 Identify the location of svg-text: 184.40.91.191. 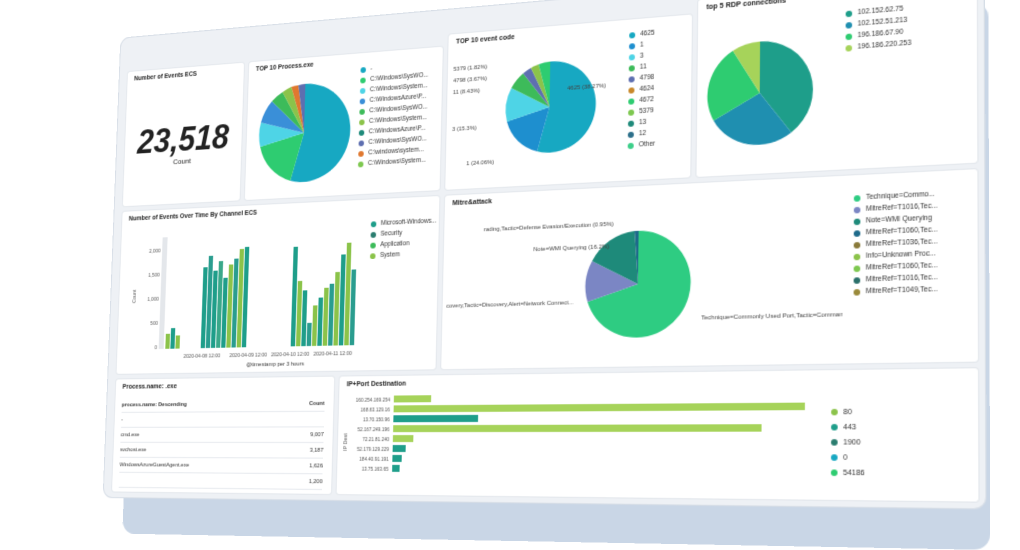
(374, 459).